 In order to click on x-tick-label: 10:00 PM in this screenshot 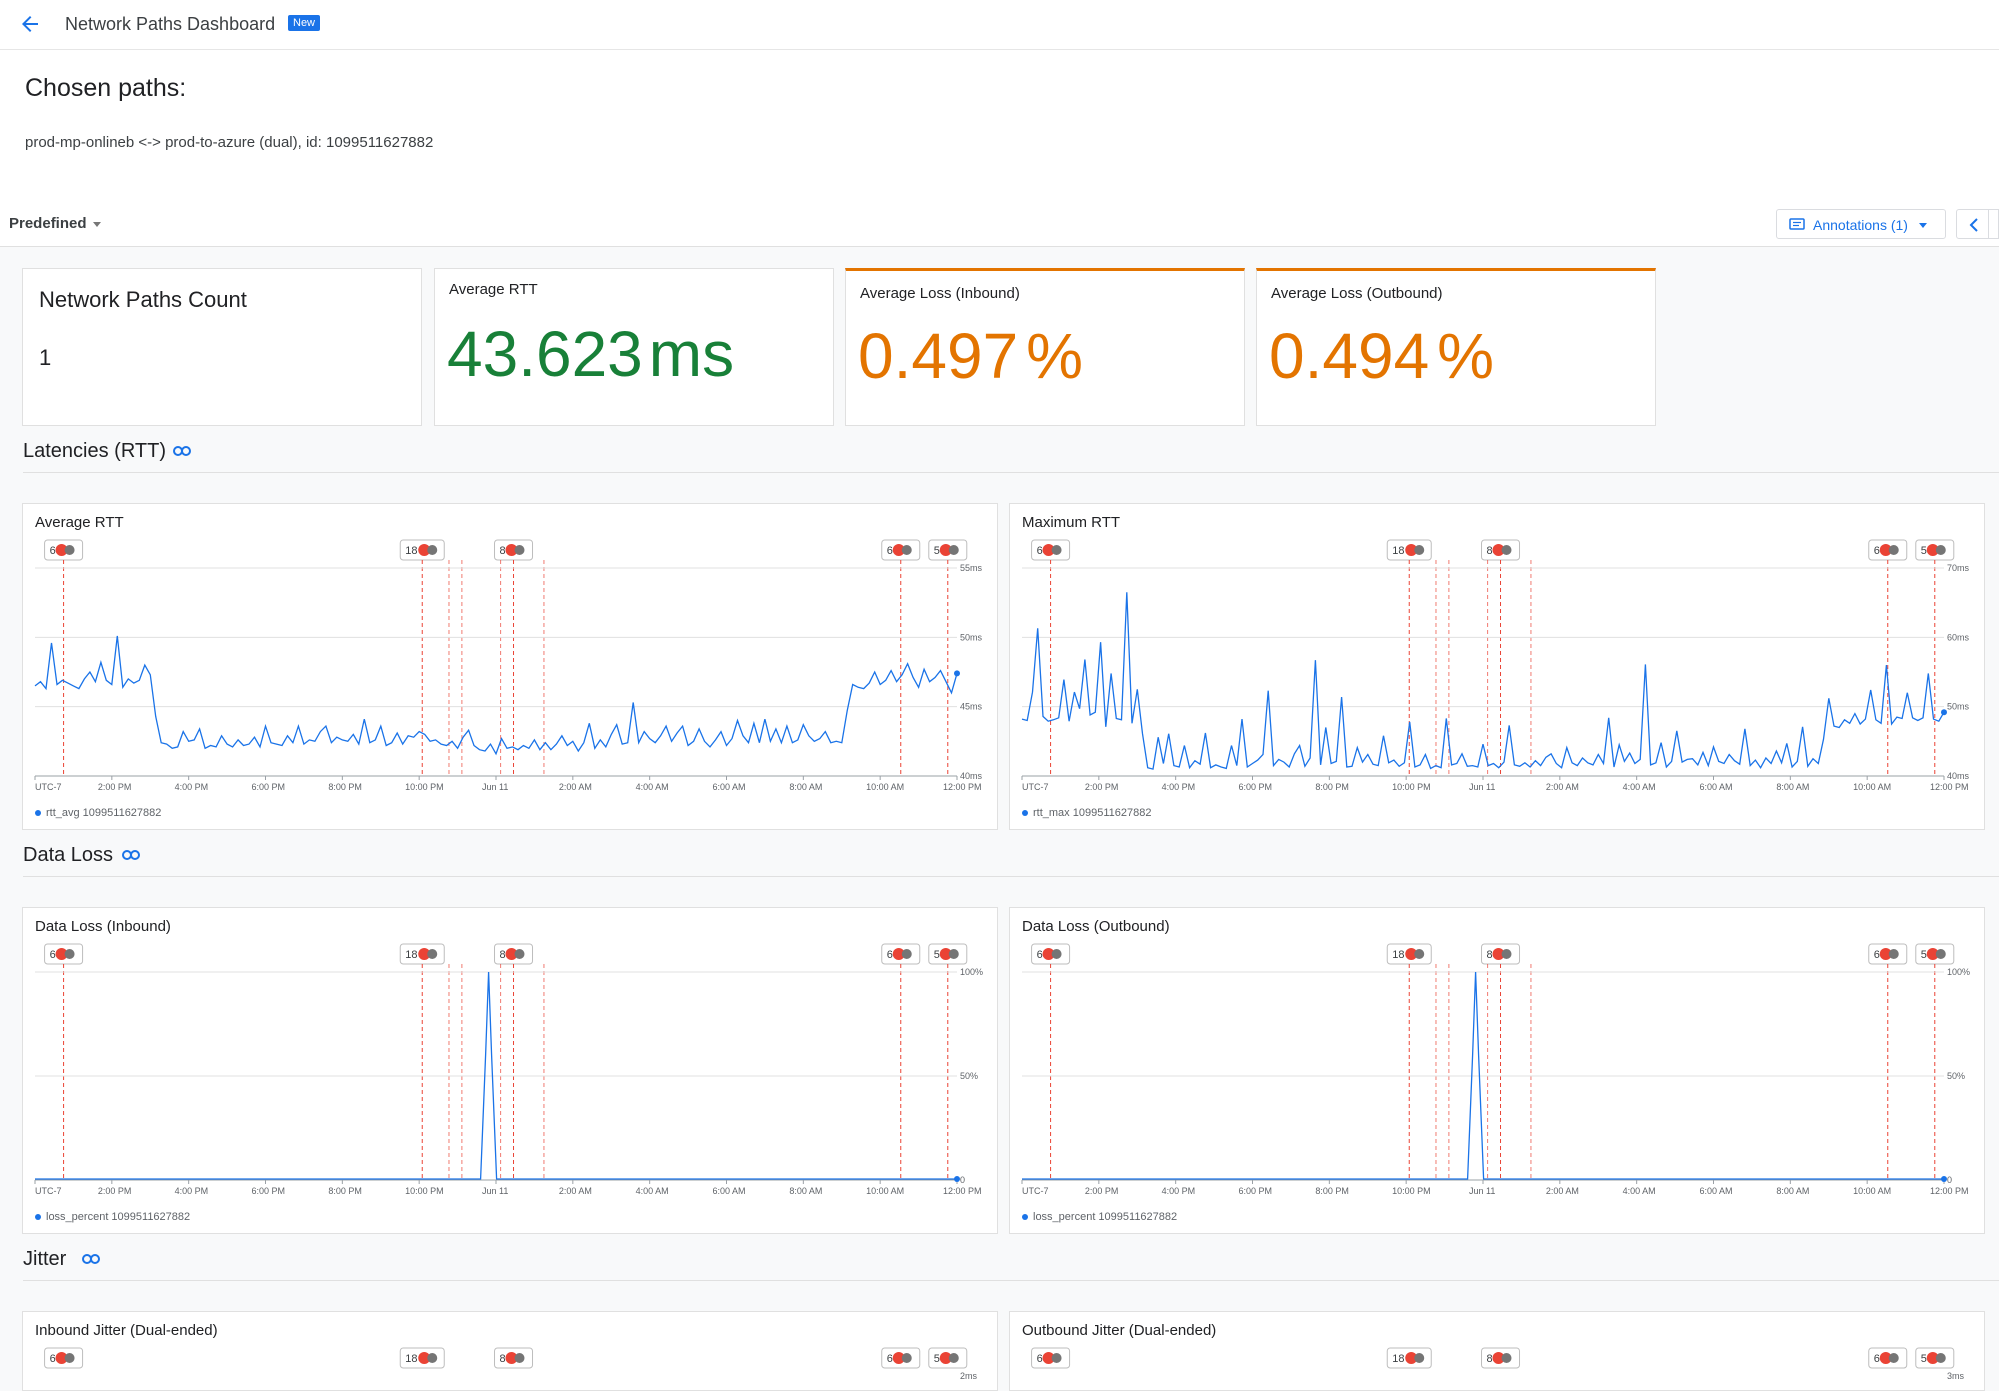, I will do `click(424, 787)`.